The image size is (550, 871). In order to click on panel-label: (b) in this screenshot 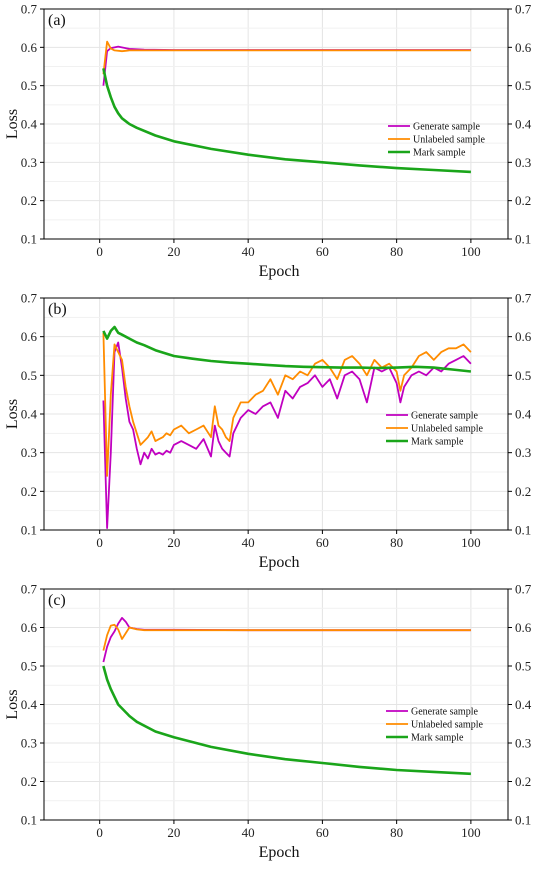, I will do `click(57, 309)`.